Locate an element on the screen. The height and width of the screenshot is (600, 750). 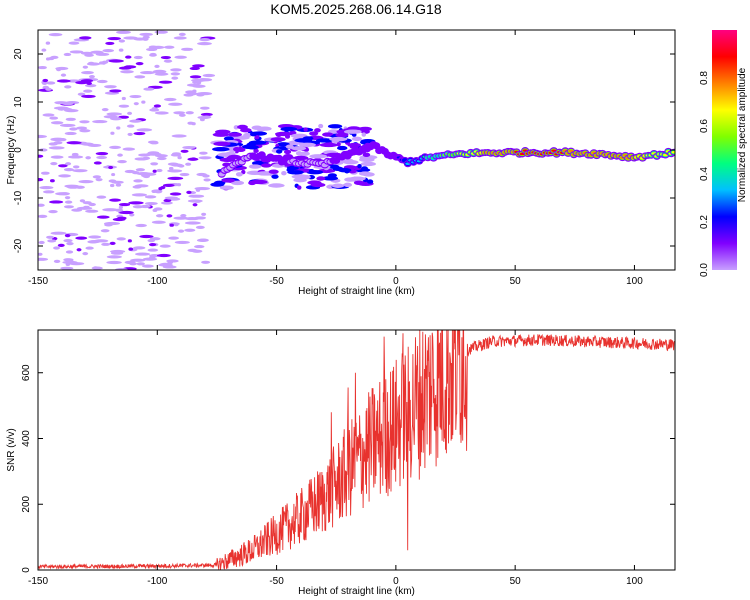
signal-mid is located at coordinates (376, 145).